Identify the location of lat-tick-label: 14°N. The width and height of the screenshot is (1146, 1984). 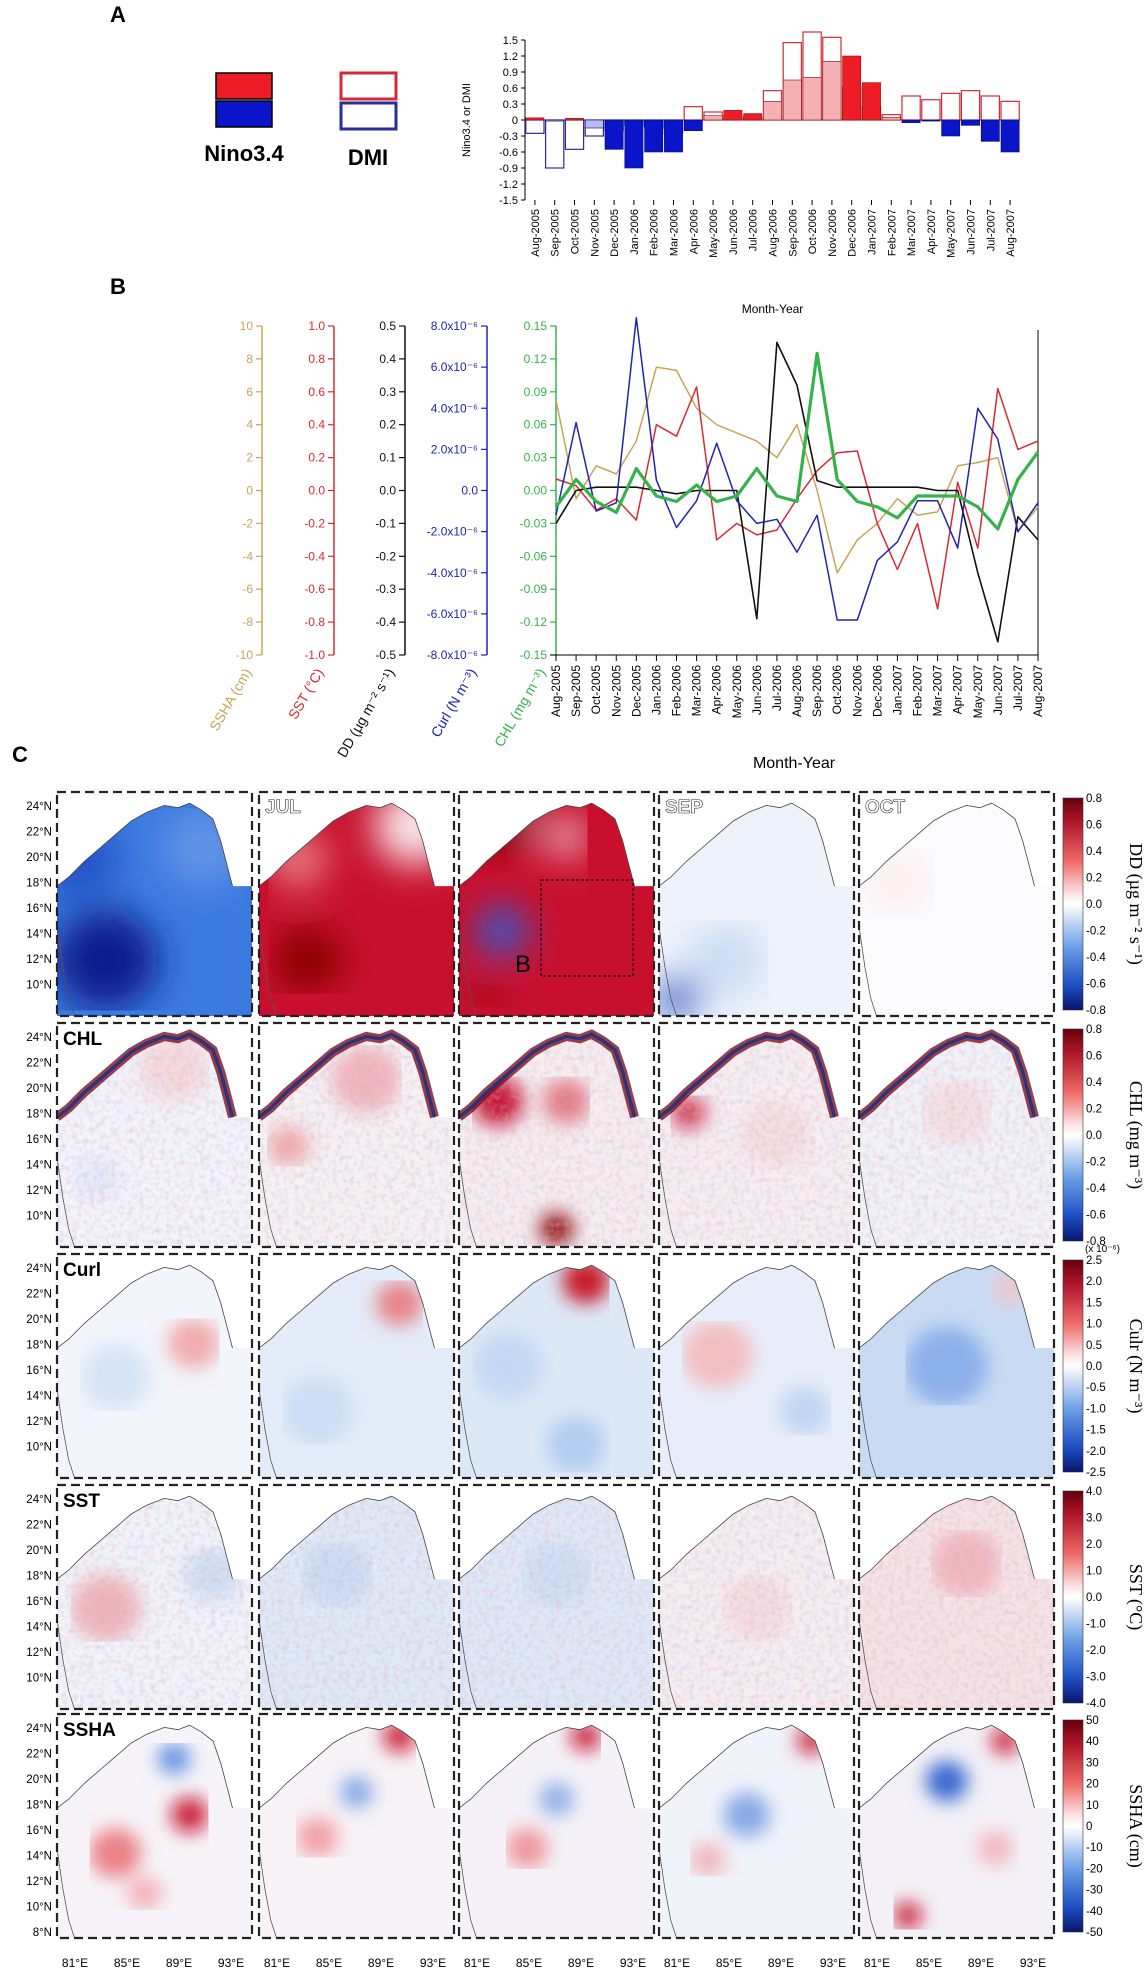
(39, 935).